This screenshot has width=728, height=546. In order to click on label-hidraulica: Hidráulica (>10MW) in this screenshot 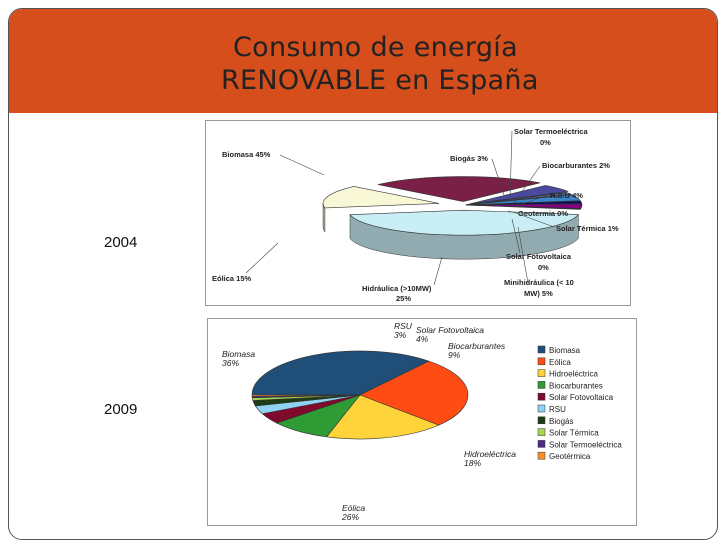, I will do `click(397, 288)`.